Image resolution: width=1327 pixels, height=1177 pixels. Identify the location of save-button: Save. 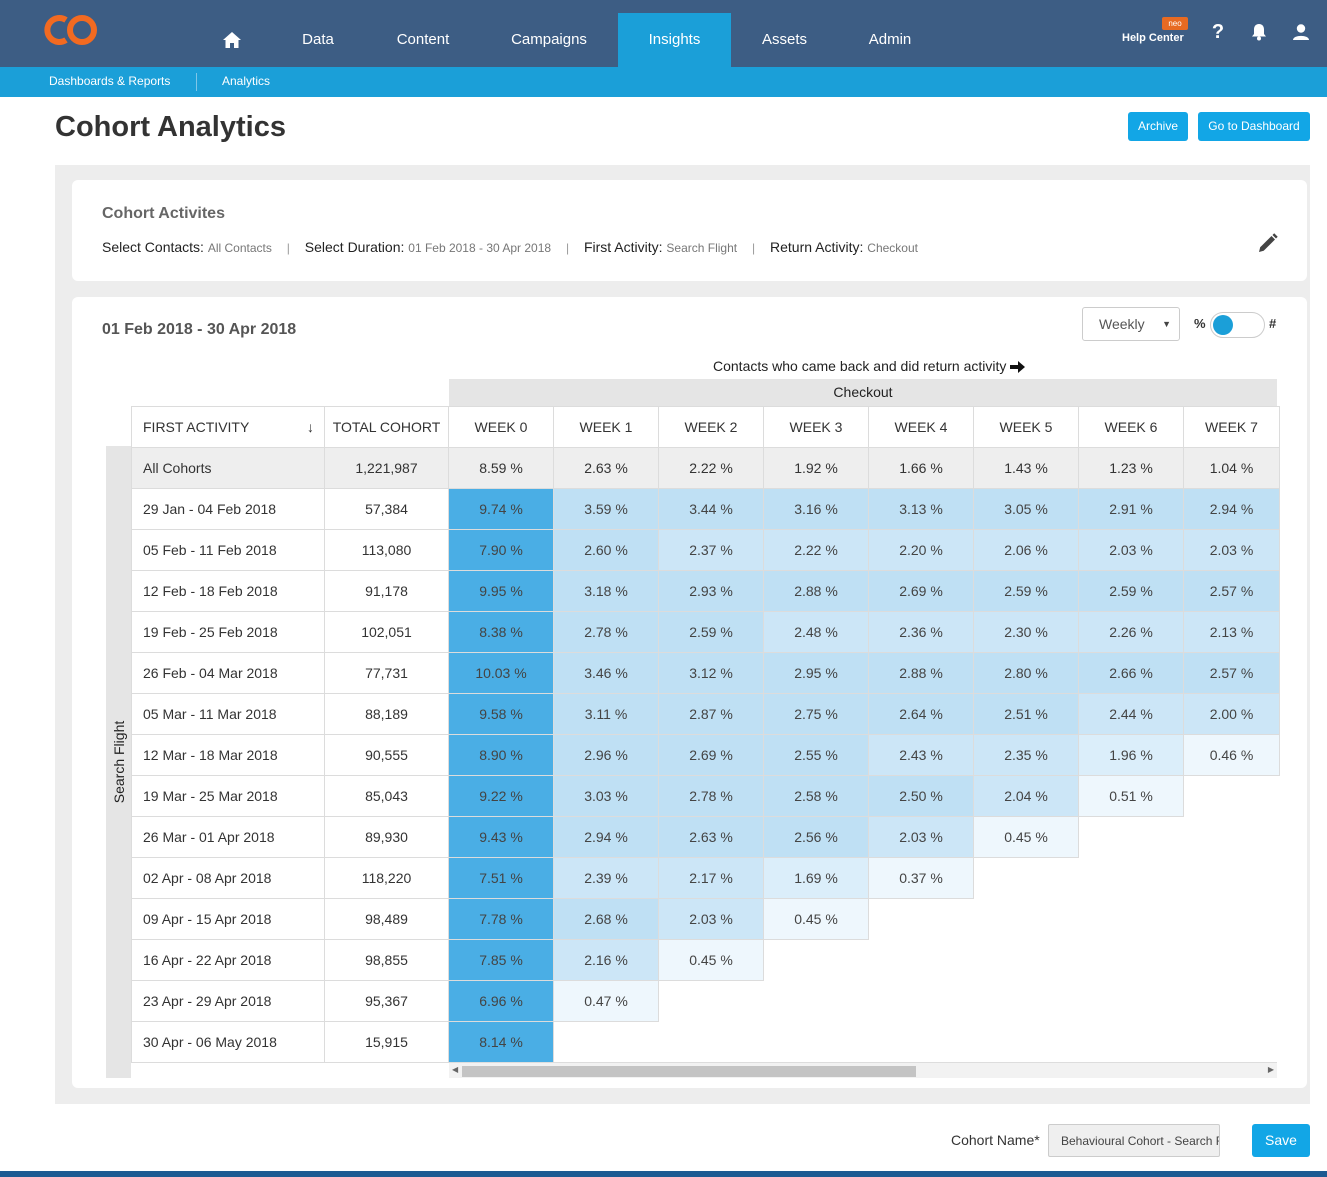
(1281, 1140).